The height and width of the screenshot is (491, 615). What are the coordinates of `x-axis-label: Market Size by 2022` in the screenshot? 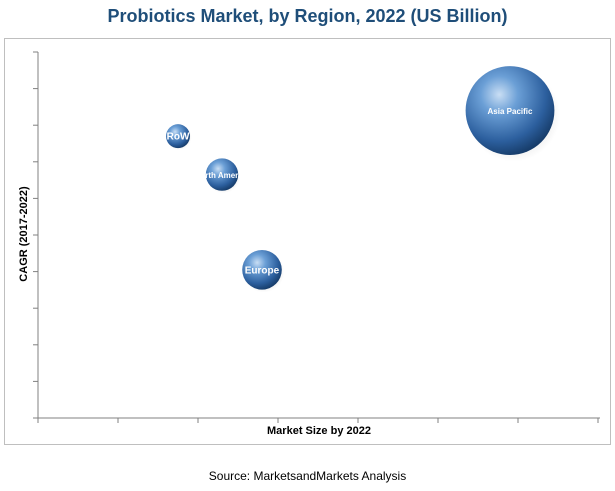 It's located at (319, 431).